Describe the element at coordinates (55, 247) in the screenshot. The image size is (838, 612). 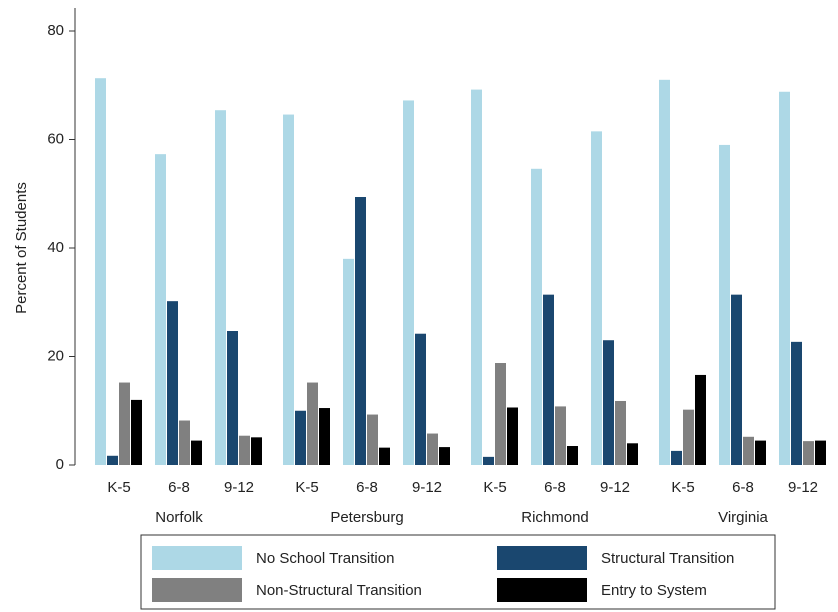
I see `y-tick-label: 40` at that location.